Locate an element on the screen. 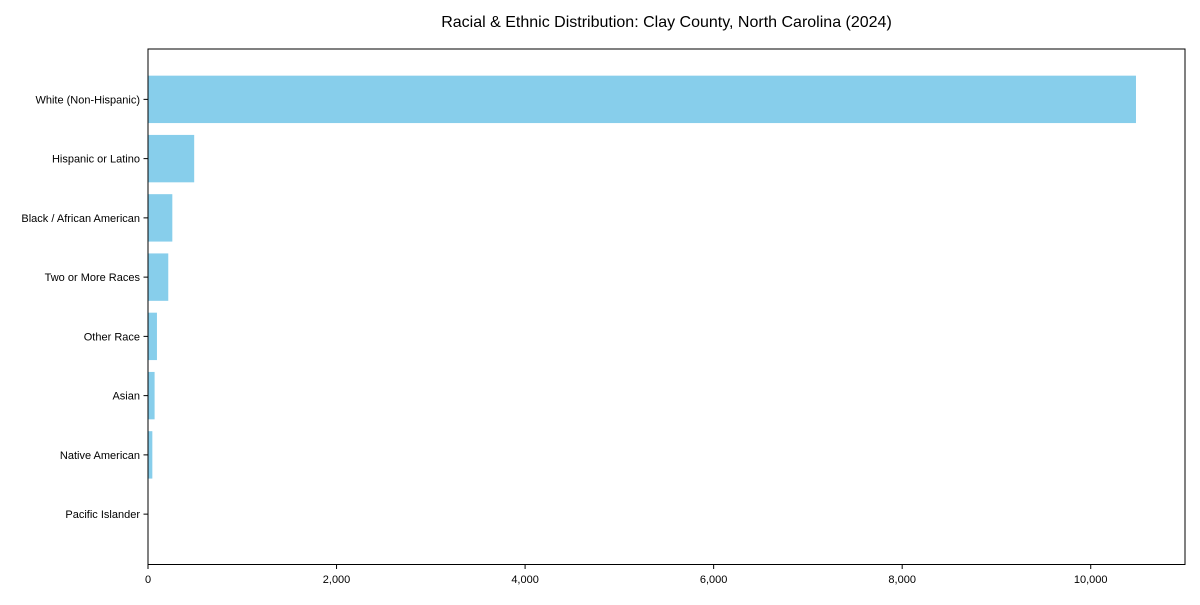  x-tick-label: 0 is located at coordinates (148, 580).